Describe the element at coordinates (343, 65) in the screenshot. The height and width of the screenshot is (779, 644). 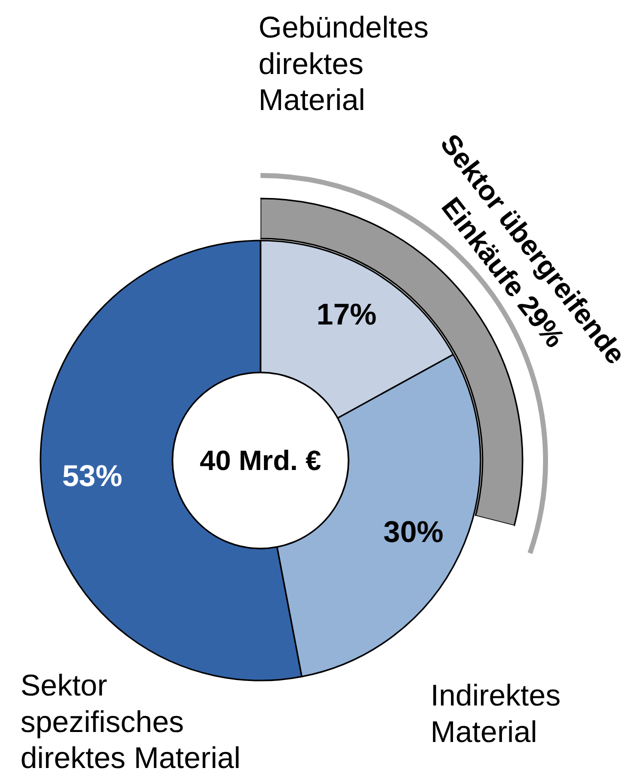
I see `slice-label: Gebündeltes direktes Material` at that location.